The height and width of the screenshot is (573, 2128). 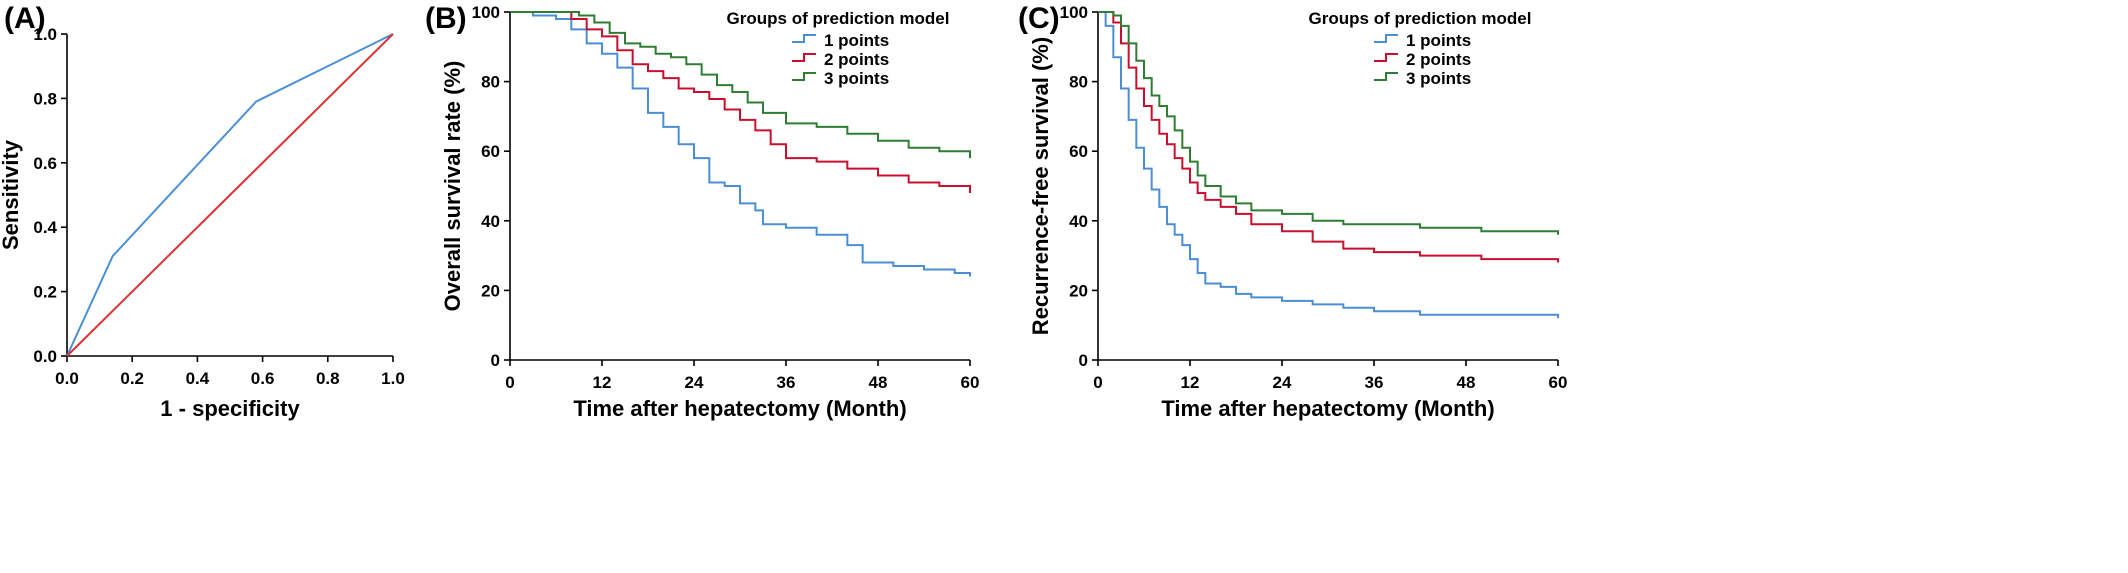 What do you see at coordinates (393, 378) in the screenshot?
I see `x-tick-label: 1.0` at bounding box center [393, 378].